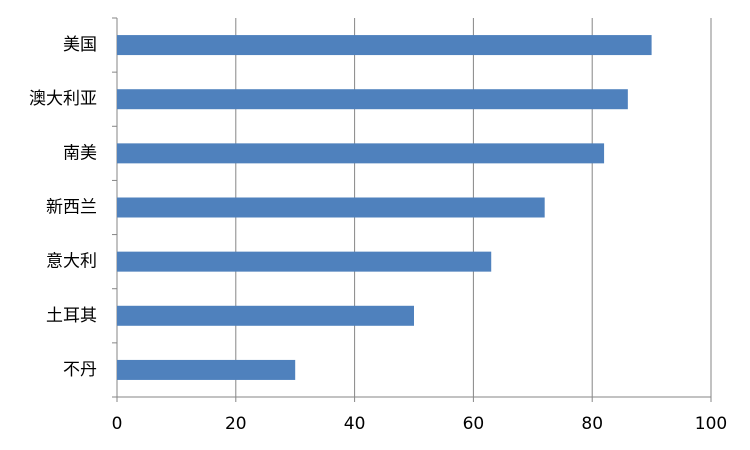 The image size is (750, 450). Describe the element at coordinates (474, 424) in the screenshot. I see `x-tick-label: 60` at that location.